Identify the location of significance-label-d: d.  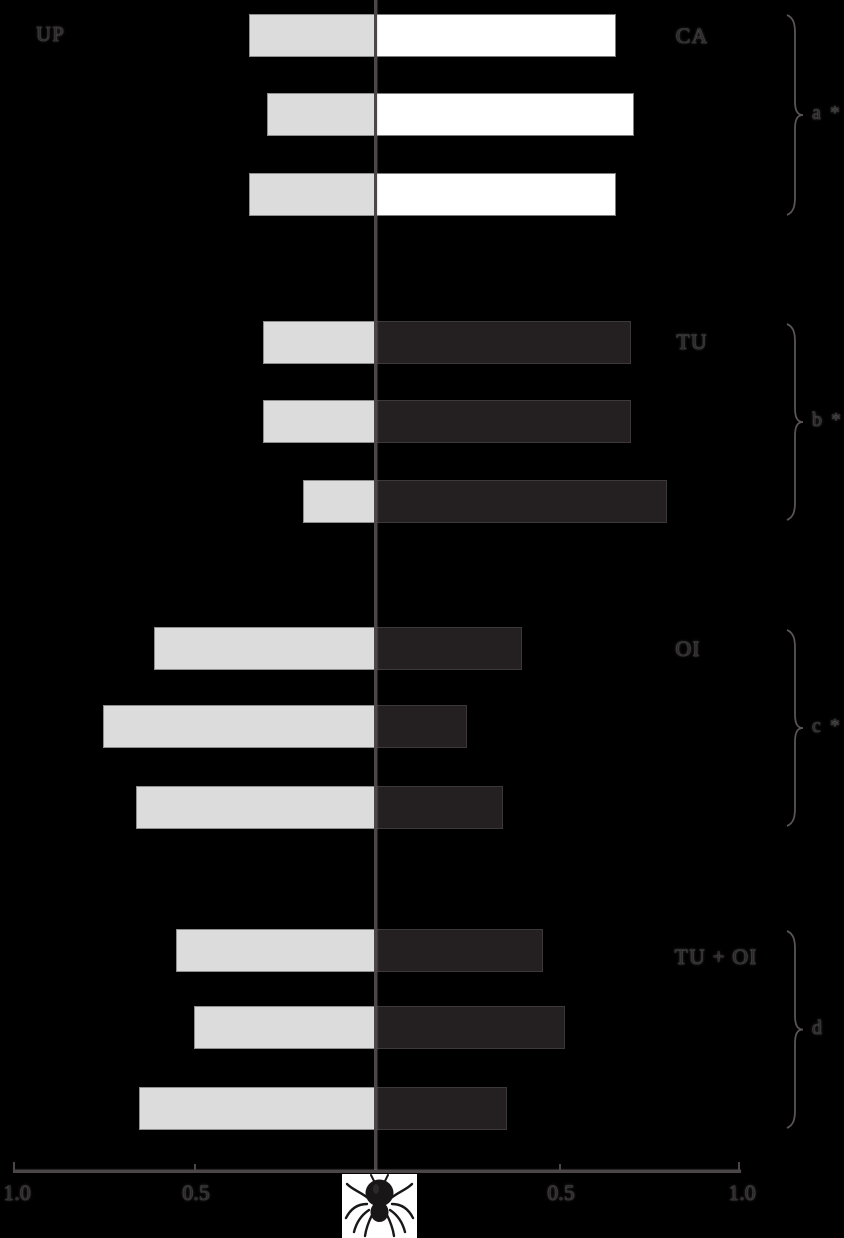
(818, 1027).